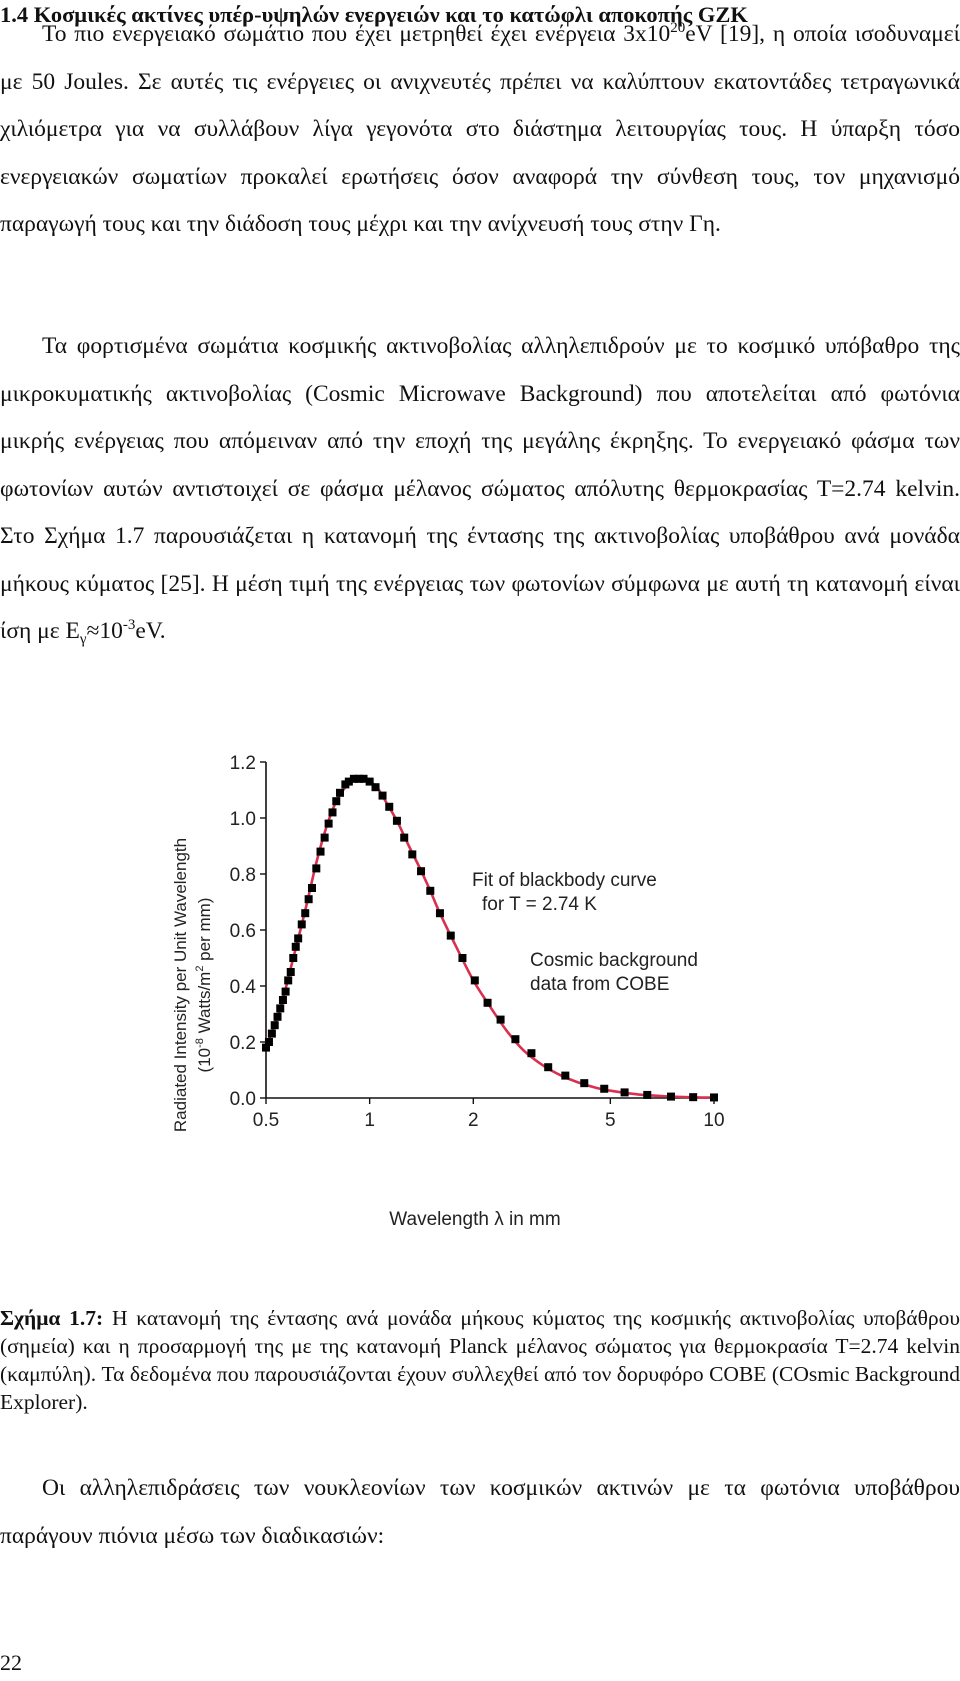 The image size is (960, 1681). Describe the element at coordinates (243, 1099) in the screenshot. I see `y-tick-label: 0.0` at that location.